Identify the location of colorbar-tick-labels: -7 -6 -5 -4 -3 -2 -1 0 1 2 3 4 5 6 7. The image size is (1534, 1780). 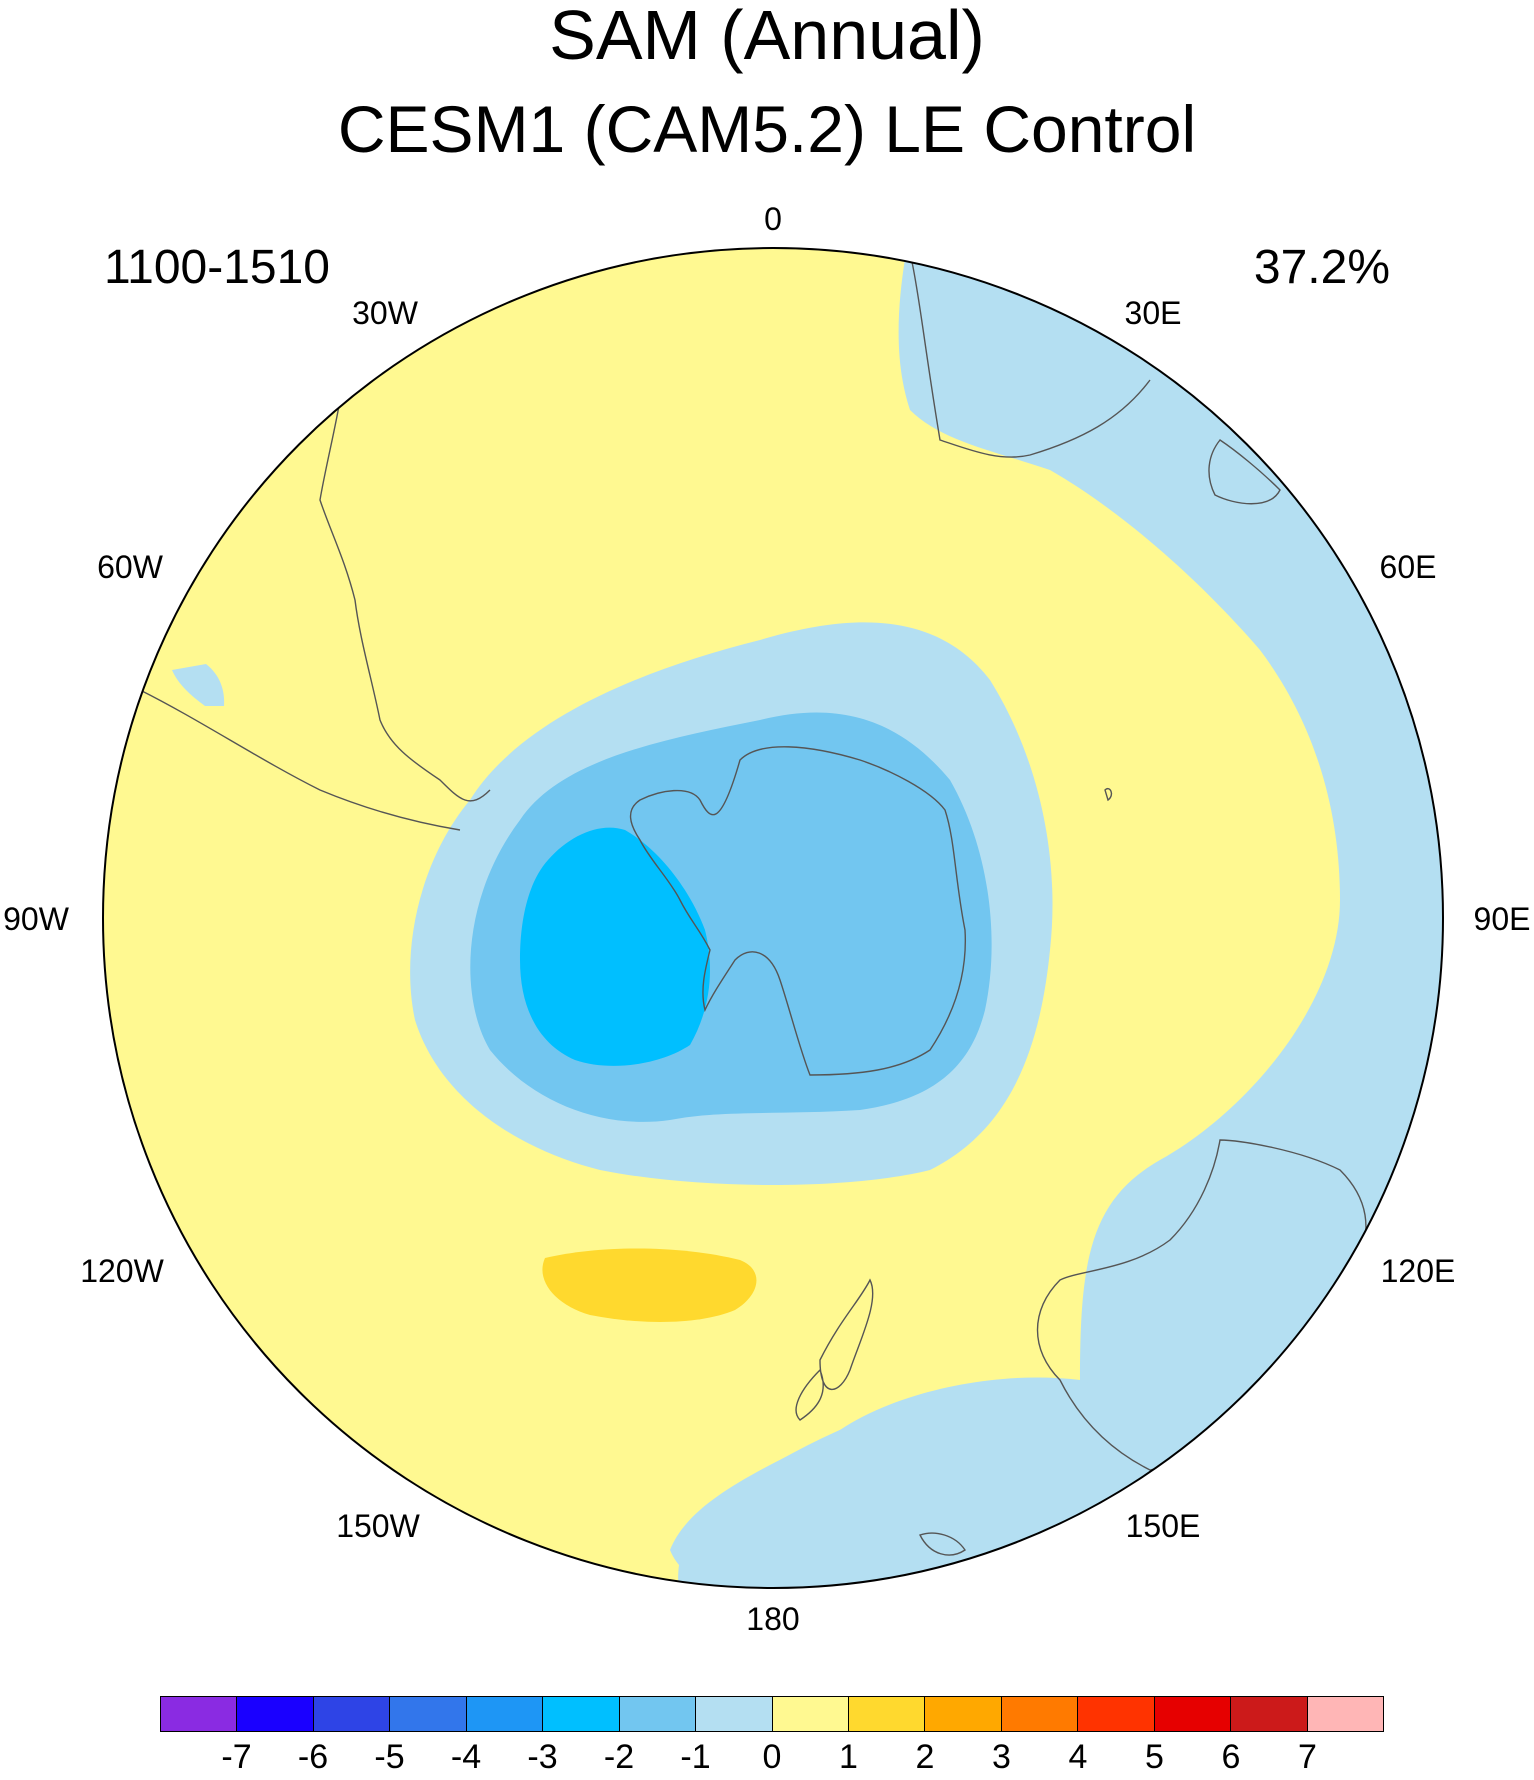
(767, 1760).